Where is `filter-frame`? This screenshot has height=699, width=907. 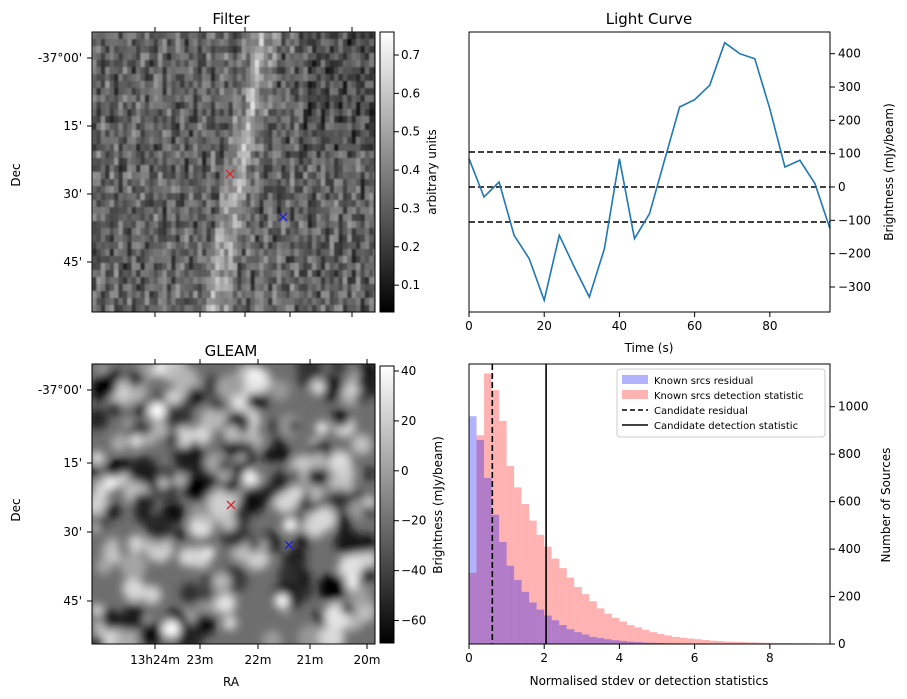 filter-frame is located at coordinates (233, 172).